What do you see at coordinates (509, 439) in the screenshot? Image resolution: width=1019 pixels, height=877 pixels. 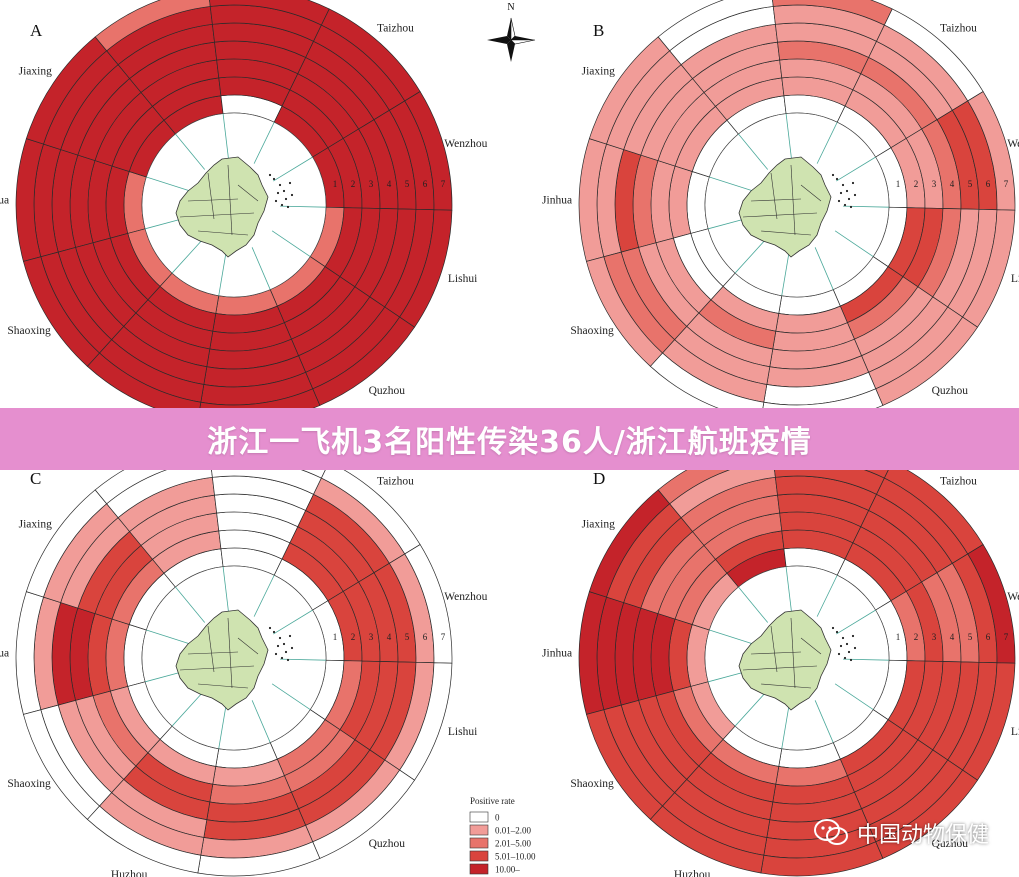 I see `title-banner: 浙江一飞机3名阳性传染36人/浙江航班疫情` at bounding box center [509, 439].